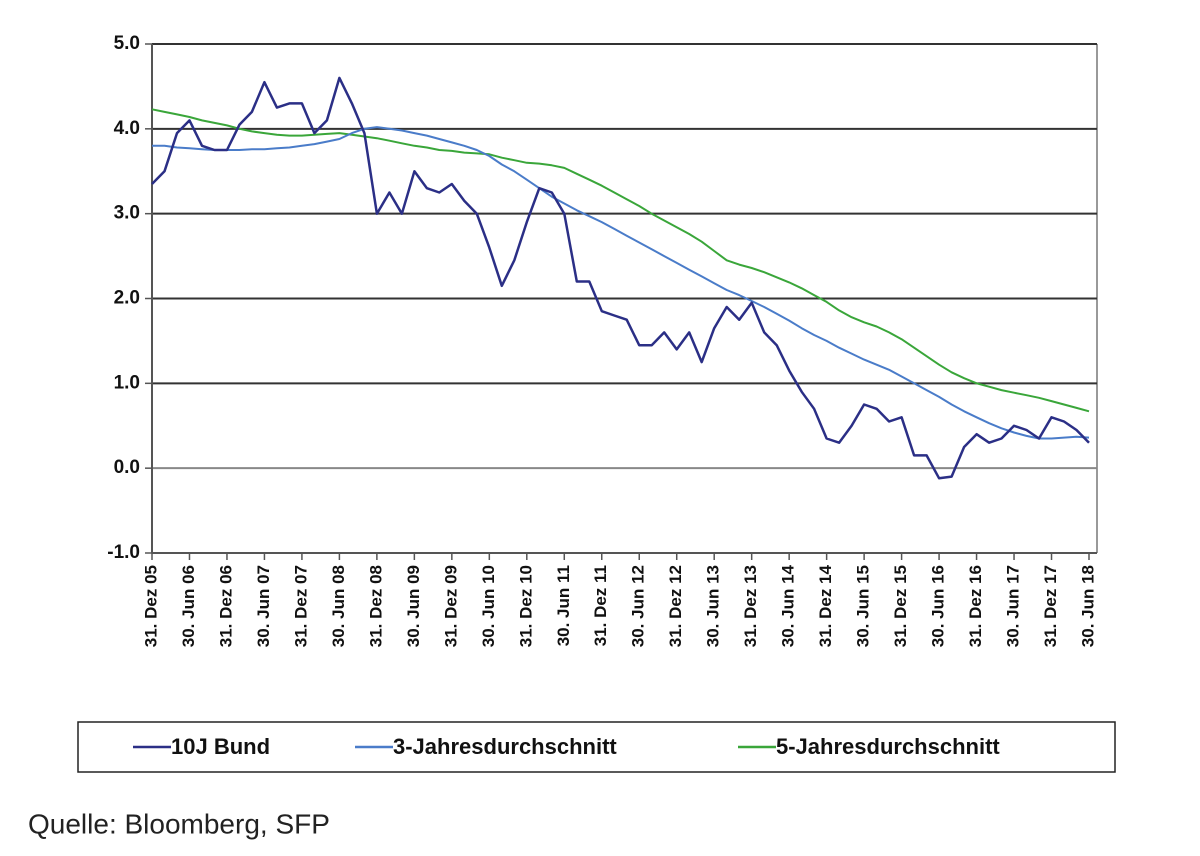 Image resolution: width=1200 pixels, height=856 pixels. I want to click on y-tick-label: -1.0, so click(123, 552).